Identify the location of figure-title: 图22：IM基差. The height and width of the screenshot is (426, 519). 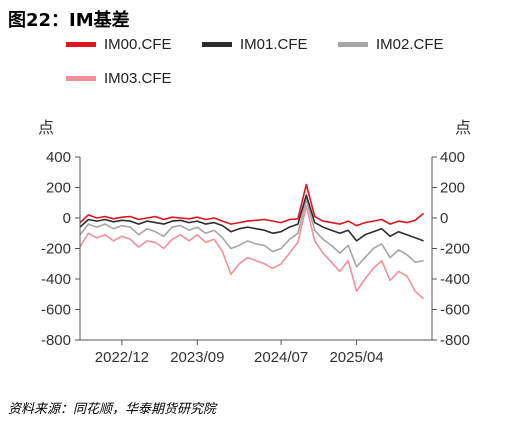
(69, 20).